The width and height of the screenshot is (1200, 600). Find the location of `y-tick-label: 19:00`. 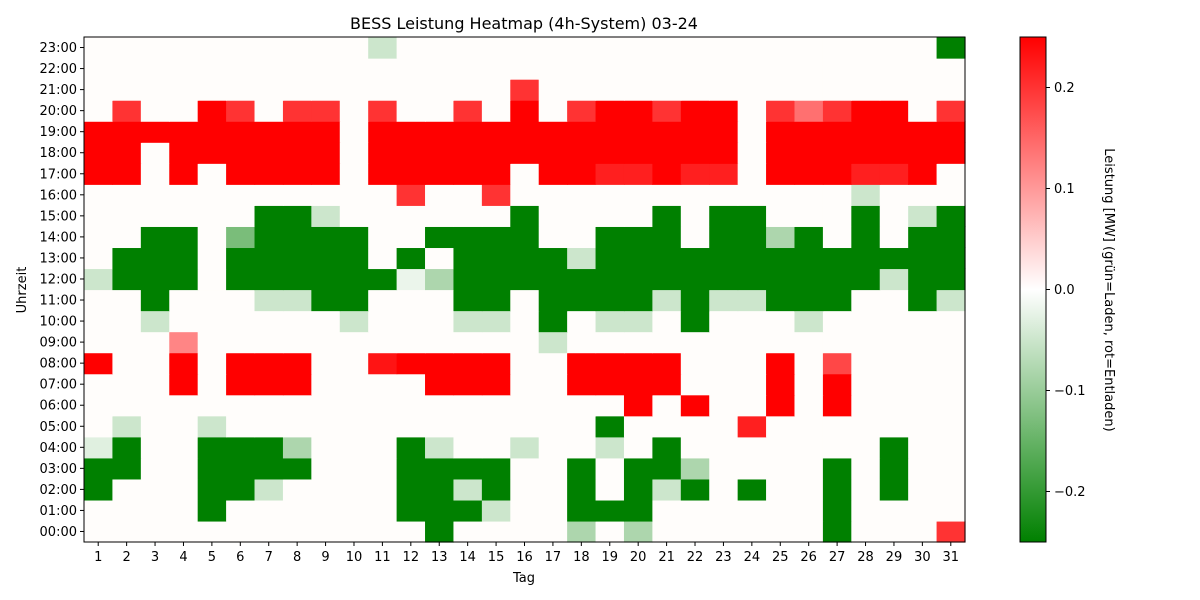

y-tick-label: 19:00 is located at coordinates (58, 132).